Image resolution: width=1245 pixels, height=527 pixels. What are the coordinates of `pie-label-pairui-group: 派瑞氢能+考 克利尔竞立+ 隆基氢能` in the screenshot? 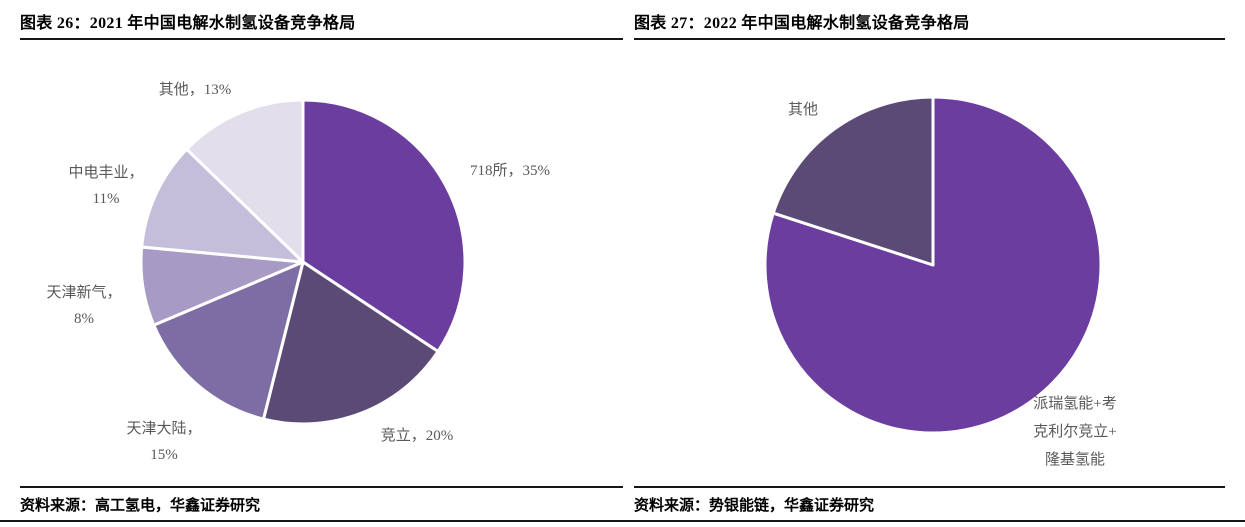 It's located at (1075, 432).